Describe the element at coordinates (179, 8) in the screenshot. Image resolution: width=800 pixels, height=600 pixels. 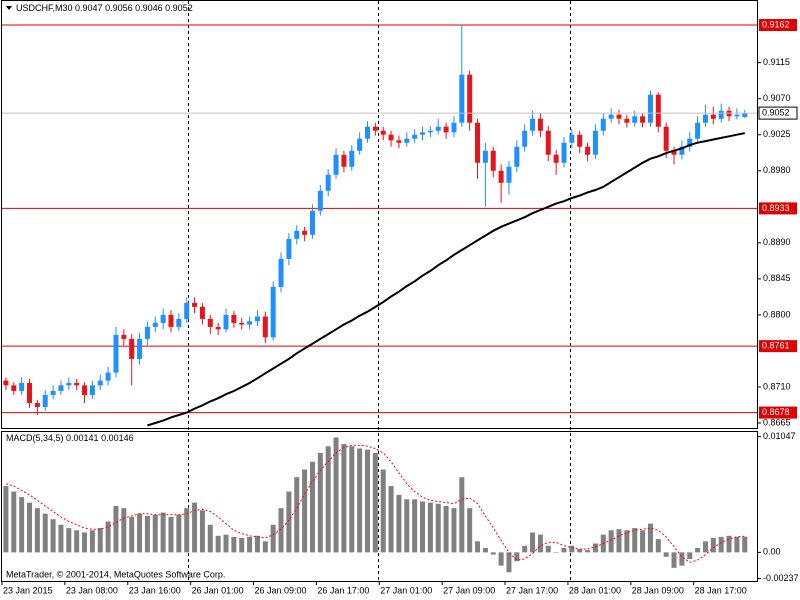
I see `close: 0.9052` at that location.